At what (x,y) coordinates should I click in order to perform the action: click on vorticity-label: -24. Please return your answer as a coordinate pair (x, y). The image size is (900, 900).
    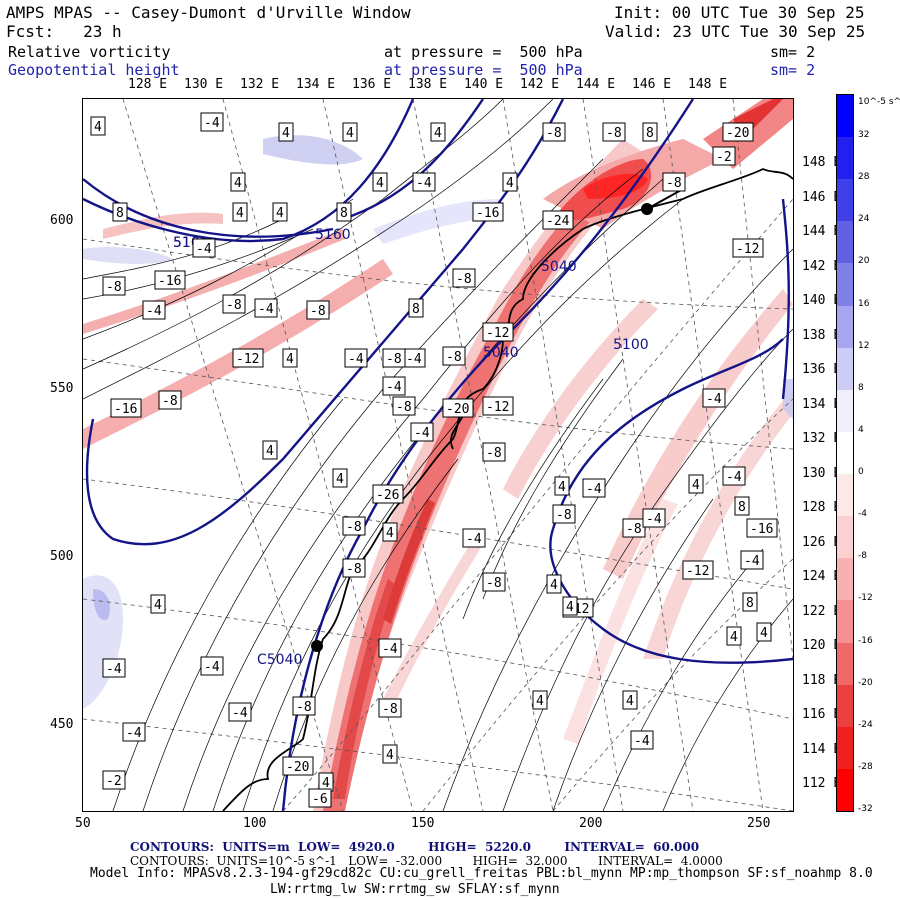
    Looking at the image, I should click on (558, 220).